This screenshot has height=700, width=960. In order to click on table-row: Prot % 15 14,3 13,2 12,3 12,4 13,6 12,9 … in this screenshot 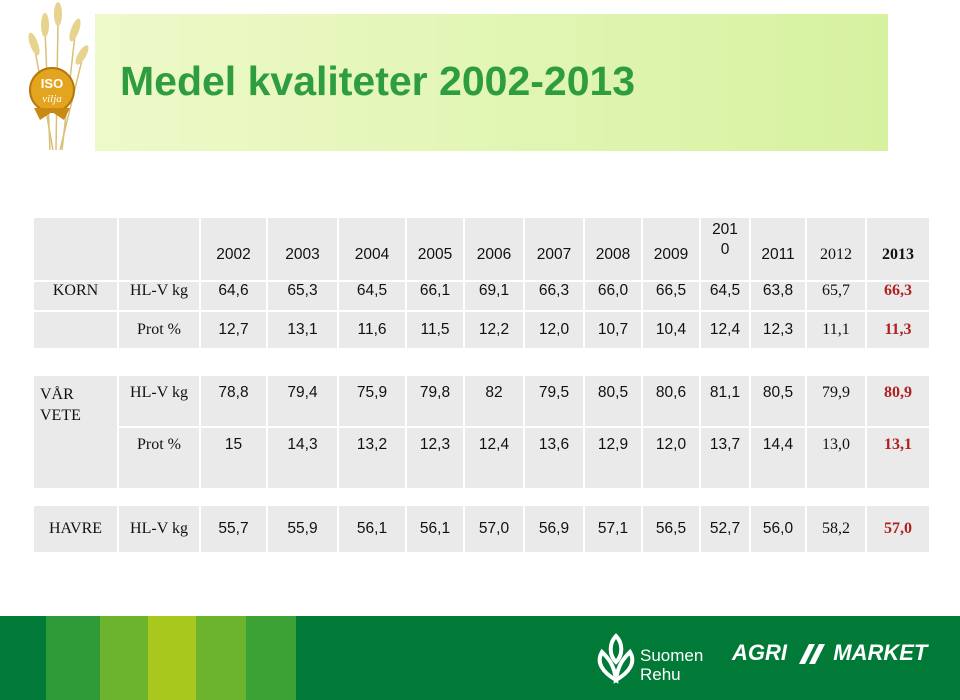, I will do `click(482, 458)`.